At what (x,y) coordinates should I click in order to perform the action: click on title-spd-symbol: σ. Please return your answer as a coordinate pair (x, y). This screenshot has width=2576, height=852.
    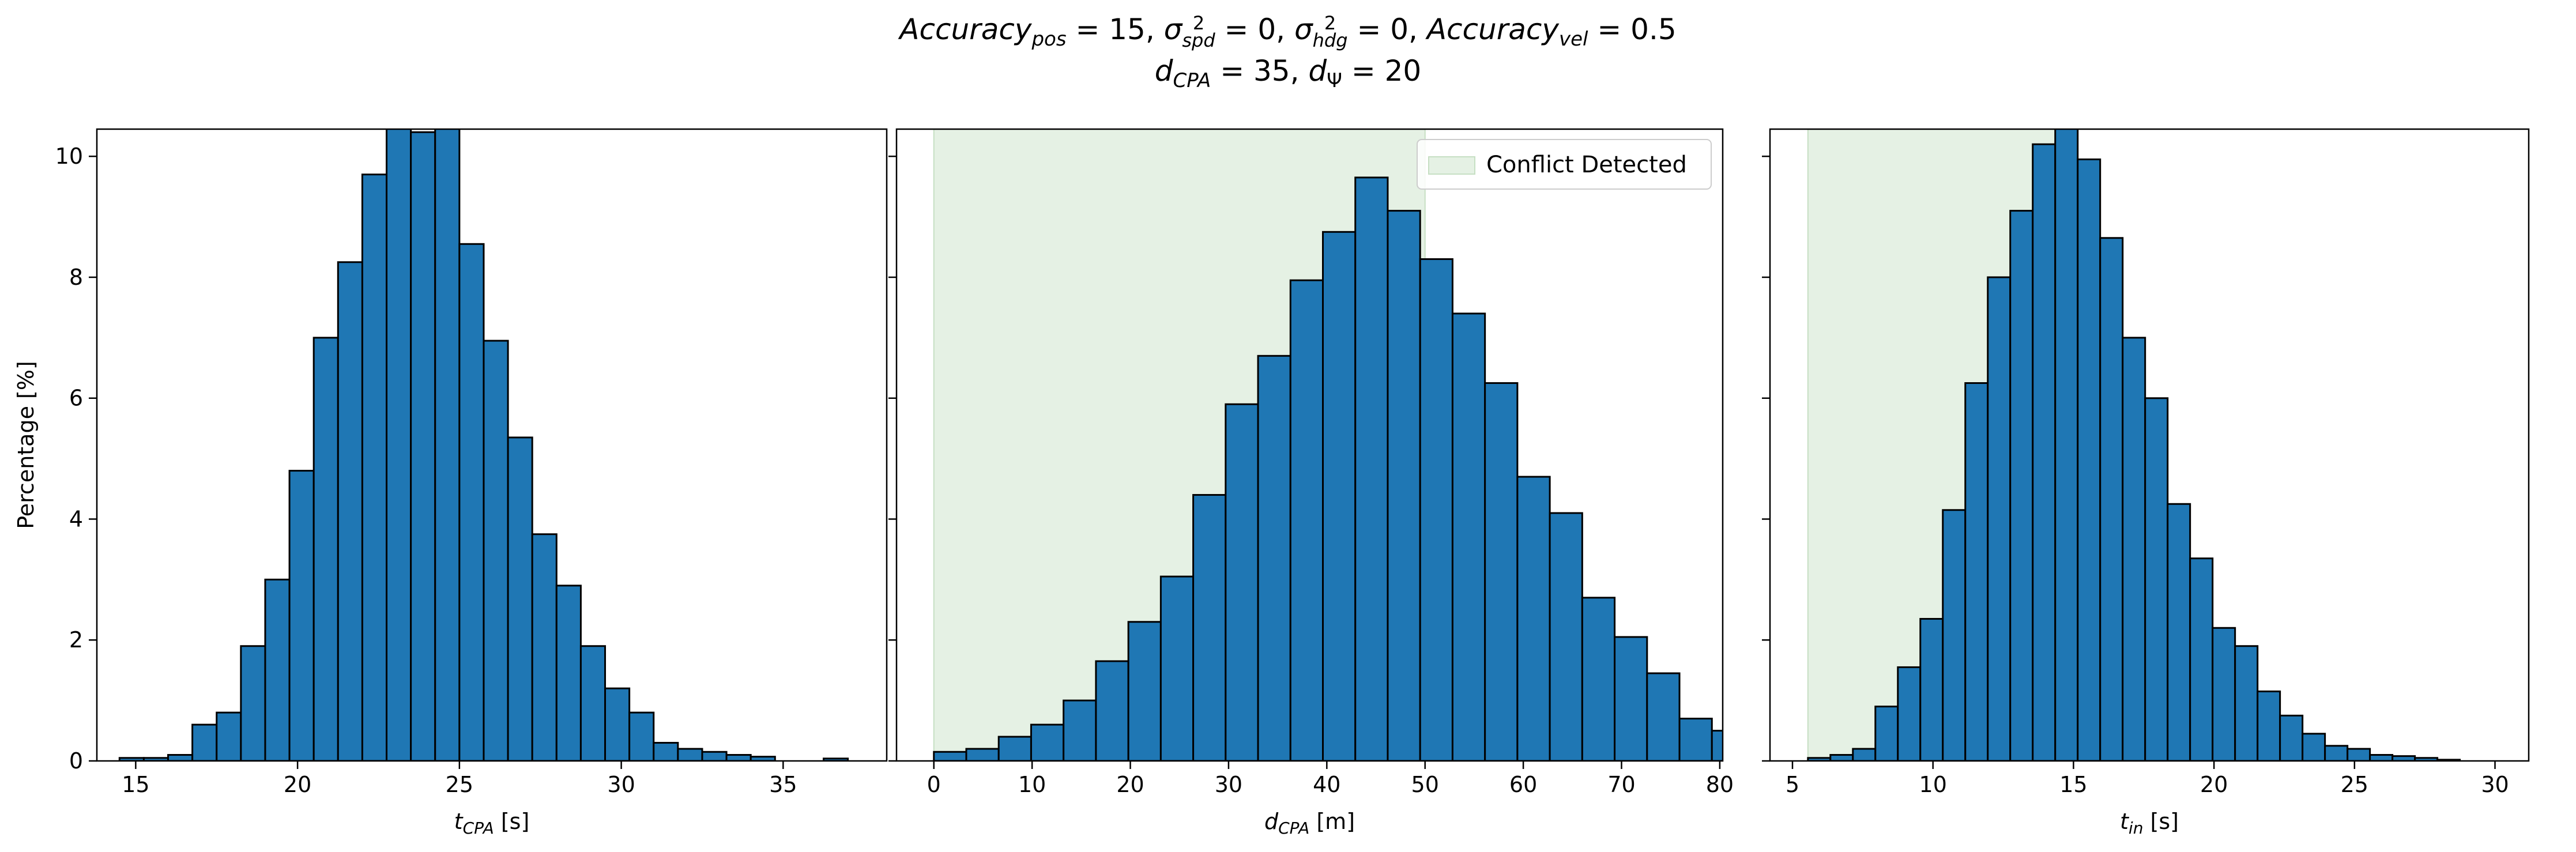
    Looking at the image, I should click on (1172, 30).